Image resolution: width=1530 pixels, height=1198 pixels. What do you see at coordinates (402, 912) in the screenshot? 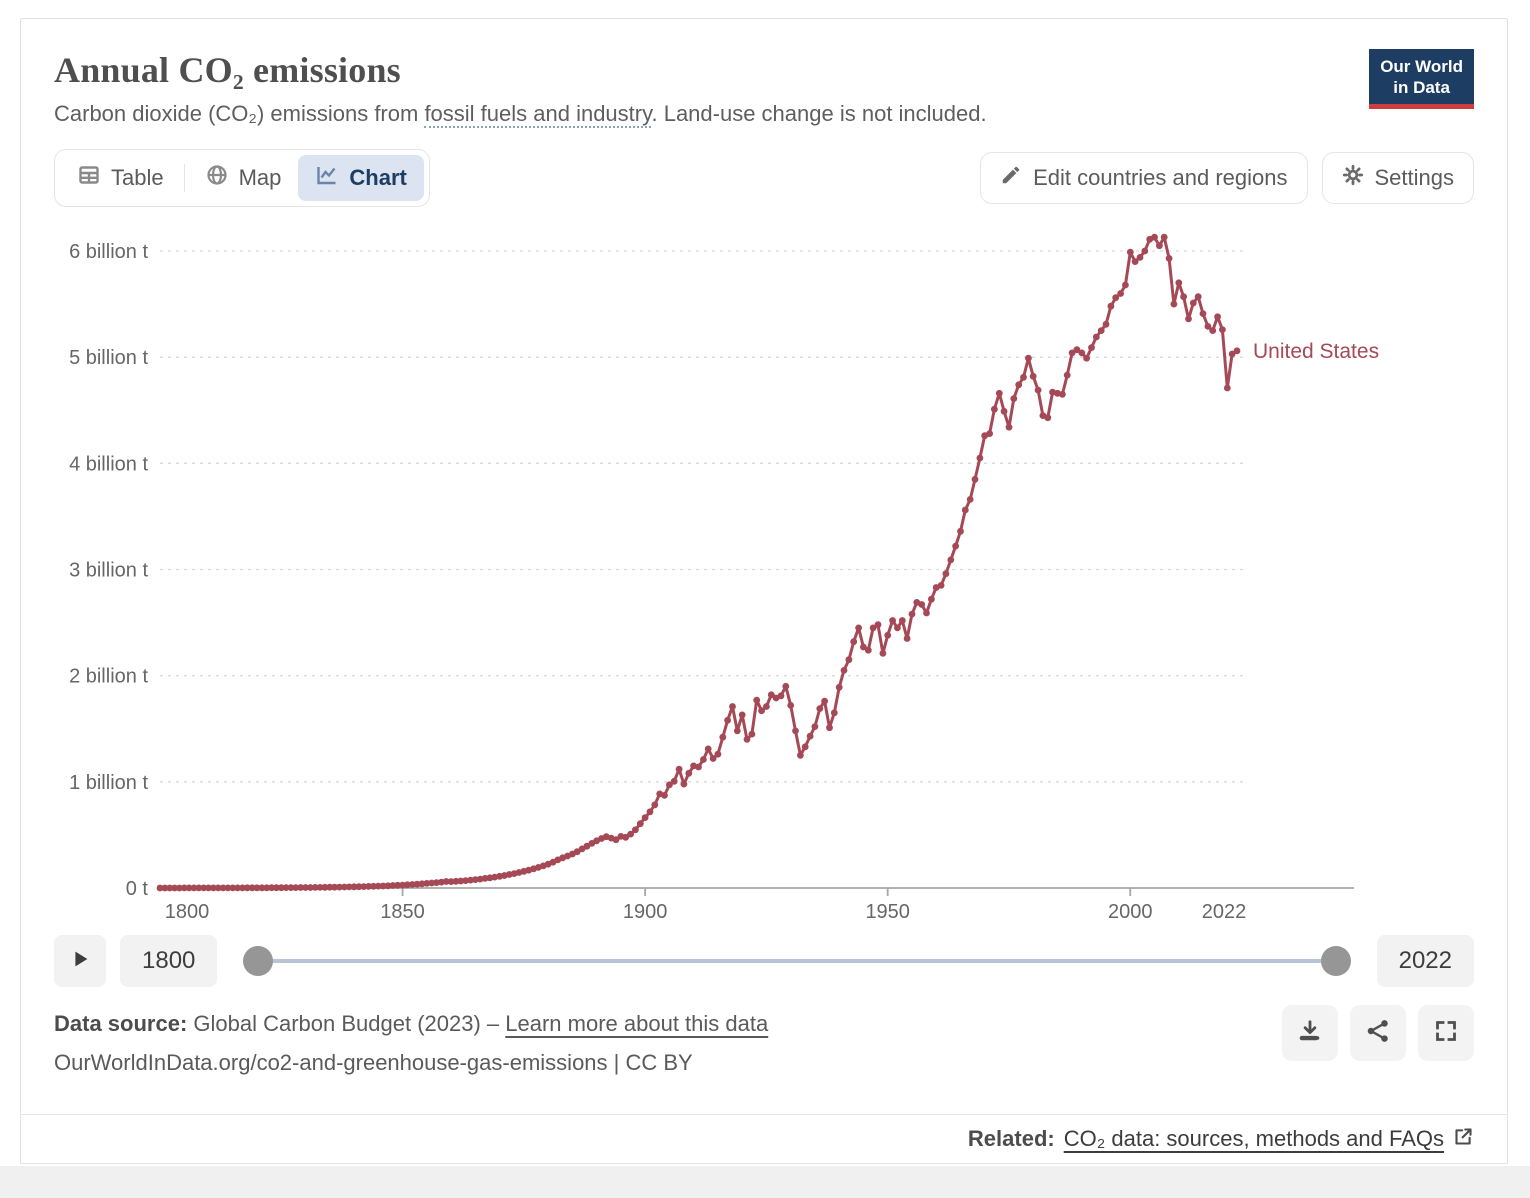
I see `svg-text: 1850` at bounding box center [402, 912].